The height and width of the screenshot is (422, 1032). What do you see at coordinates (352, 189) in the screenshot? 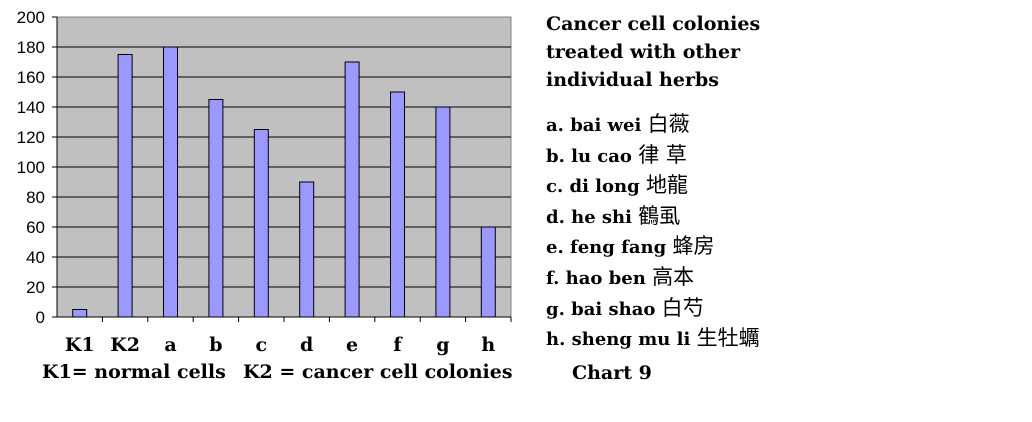
I see `bar-e` at bounding box center [352, 189].